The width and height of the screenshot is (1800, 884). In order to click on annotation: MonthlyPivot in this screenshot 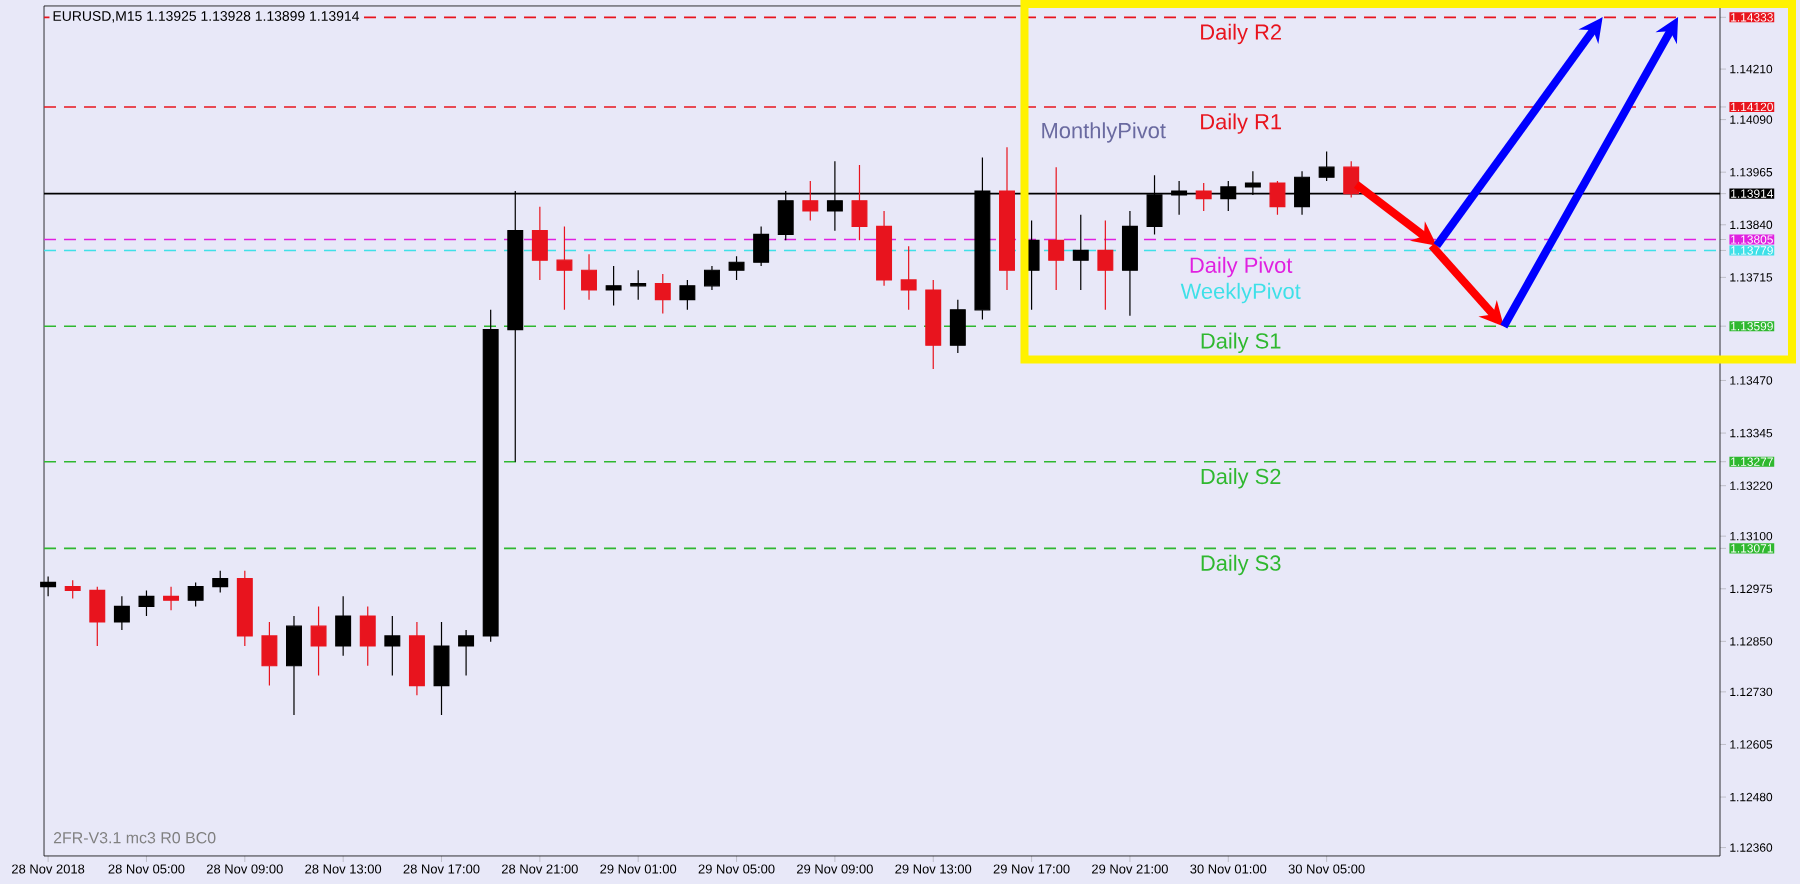, I will do `click(1104, 132)`.